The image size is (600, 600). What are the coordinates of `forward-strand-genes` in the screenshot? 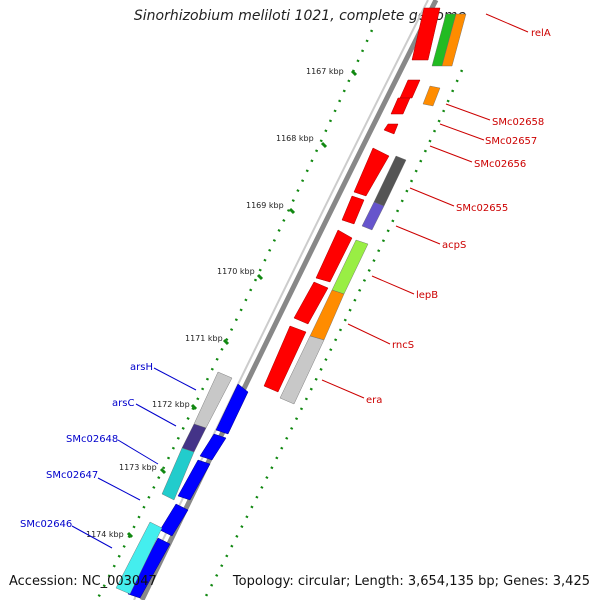 It's located at (188, 491).